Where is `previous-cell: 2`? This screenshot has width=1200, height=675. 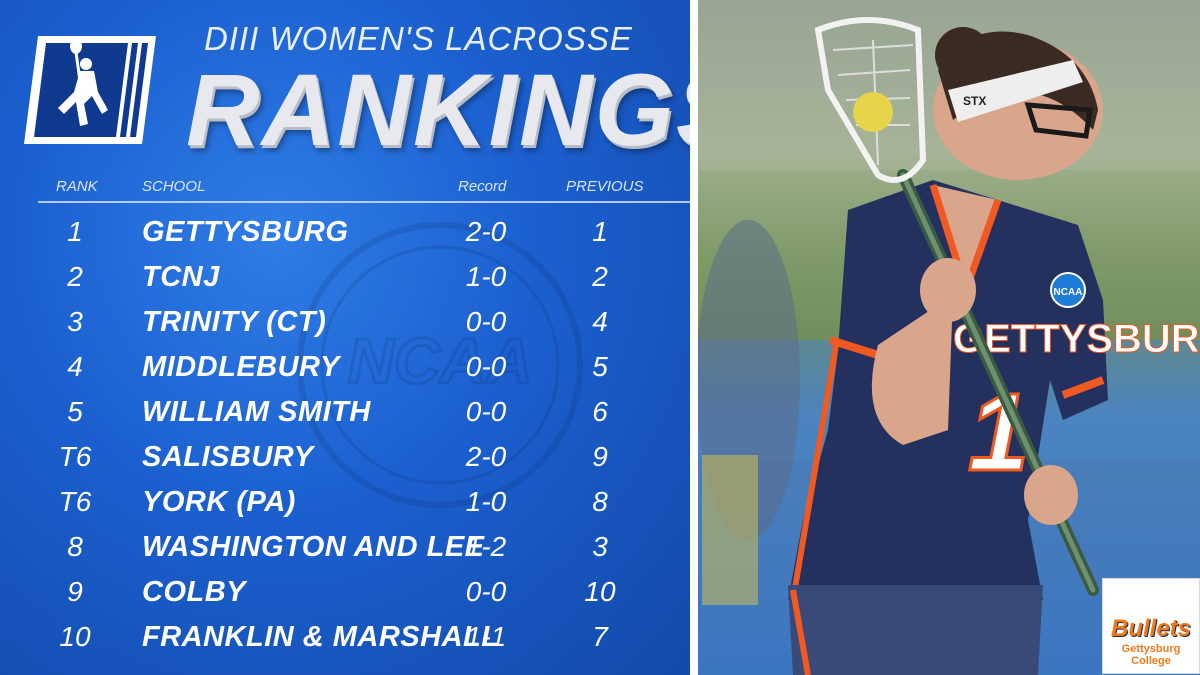 previous-cell: 2 is located at coordinates (600, 276).